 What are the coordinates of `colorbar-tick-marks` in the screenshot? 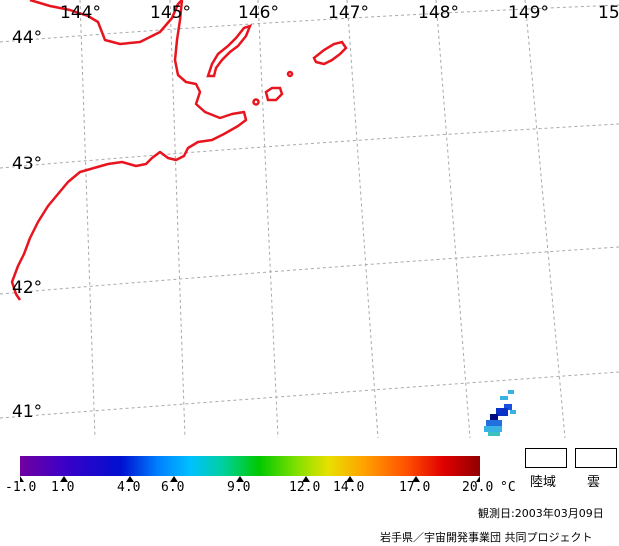 It's located at (250, 479).